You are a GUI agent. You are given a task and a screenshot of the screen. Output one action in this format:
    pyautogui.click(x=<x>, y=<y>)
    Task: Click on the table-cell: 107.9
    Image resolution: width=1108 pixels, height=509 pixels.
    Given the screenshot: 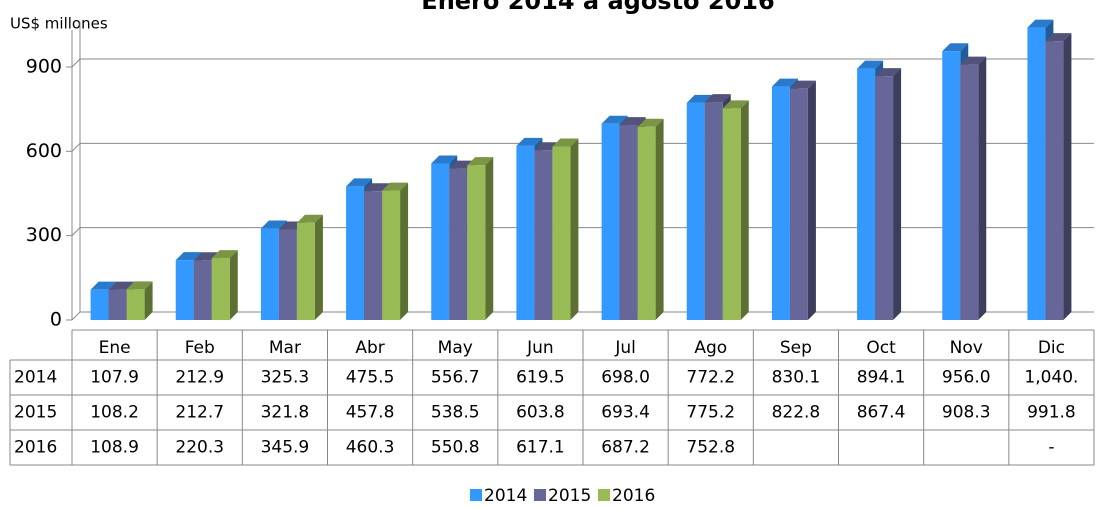 What is the action you would take?
    pyautogui.click(x=114, y=378)
    